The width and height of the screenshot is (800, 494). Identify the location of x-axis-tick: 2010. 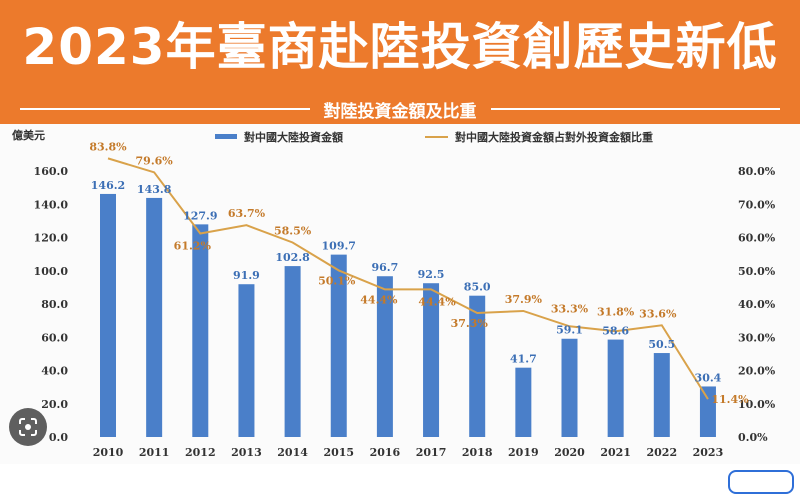
(108, 452).